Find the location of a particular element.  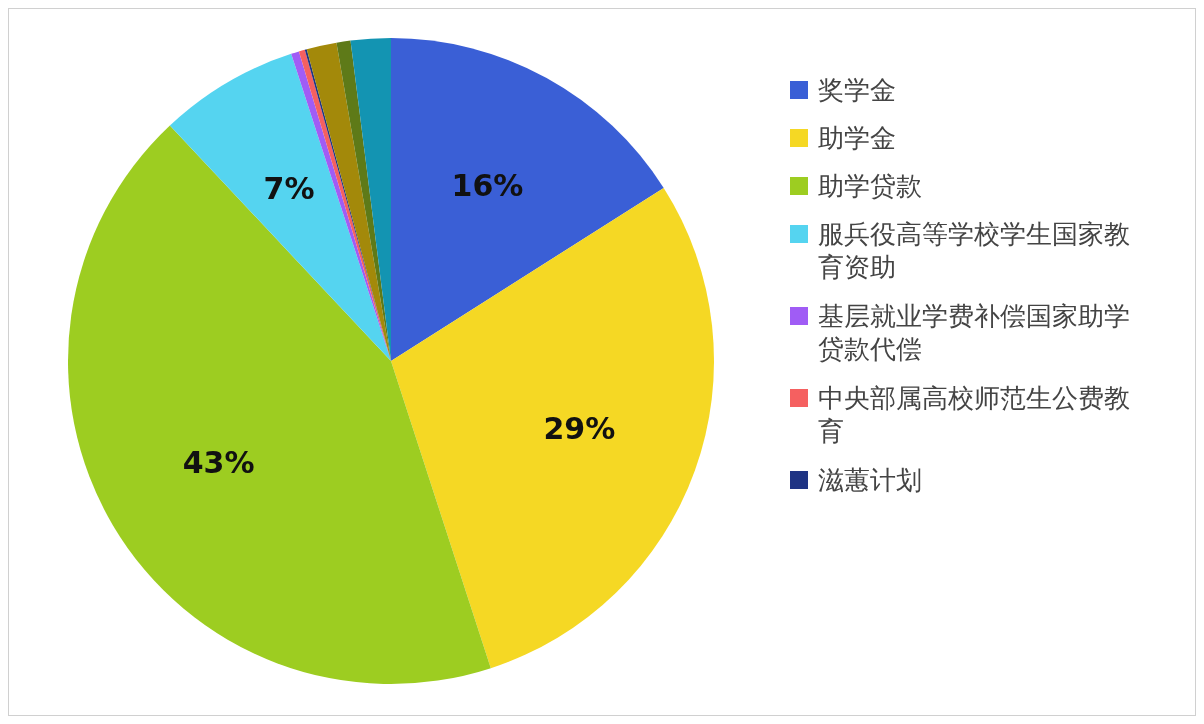

data-label: 29% is located at coordinates (579, 429).